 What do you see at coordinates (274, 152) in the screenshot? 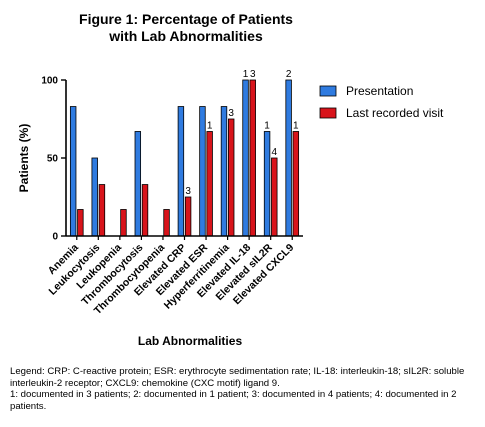
I see `bar-annotation-6: 4` at bounding box center [274, 152].